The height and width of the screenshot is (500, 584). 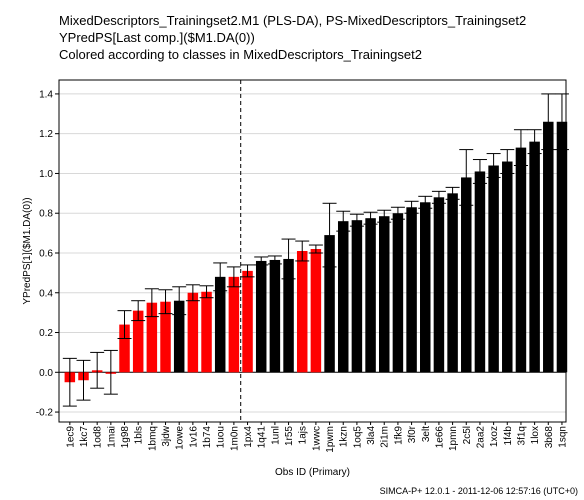 What do you see at coordinates (46, 174) in the screenshot?
I see `y-tick-label: 1.0` at bounding box center [46, 174].